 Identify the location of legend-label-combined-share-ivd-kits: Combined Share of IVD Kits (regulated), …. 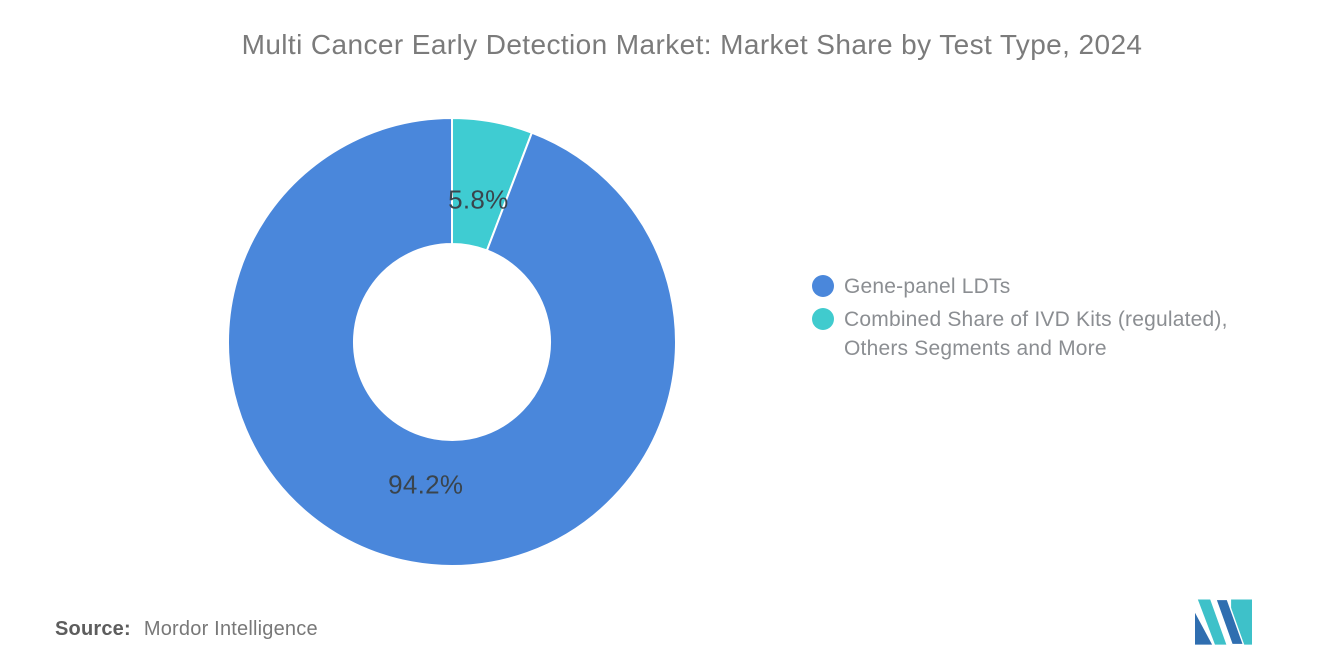
(1036, 334).